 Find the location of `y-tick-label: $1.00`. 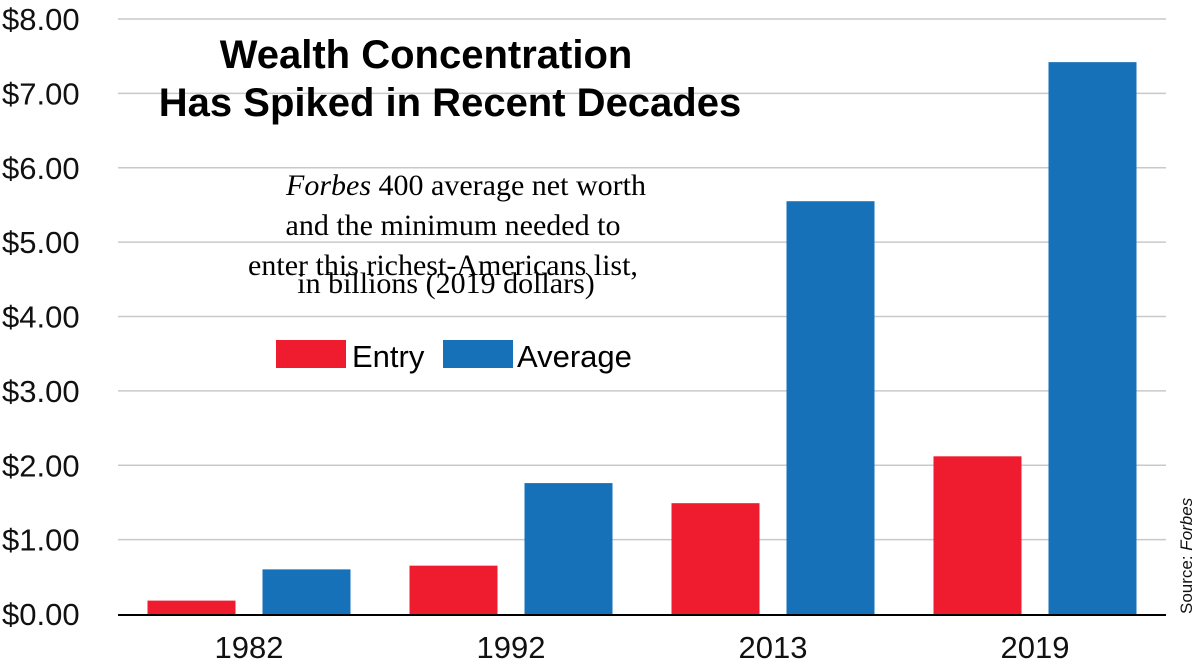

y-tick-label: $1.00 is located at coordinates (41, 540).